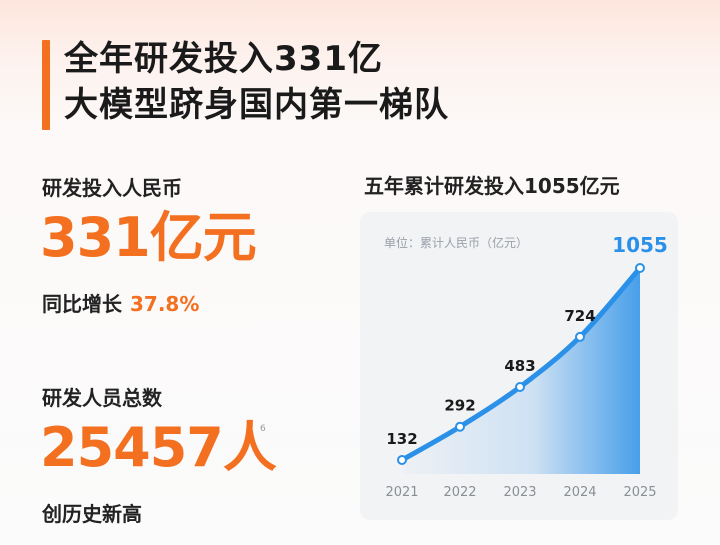  I want to click on x-tick-label: 2023, so click(519, 492).